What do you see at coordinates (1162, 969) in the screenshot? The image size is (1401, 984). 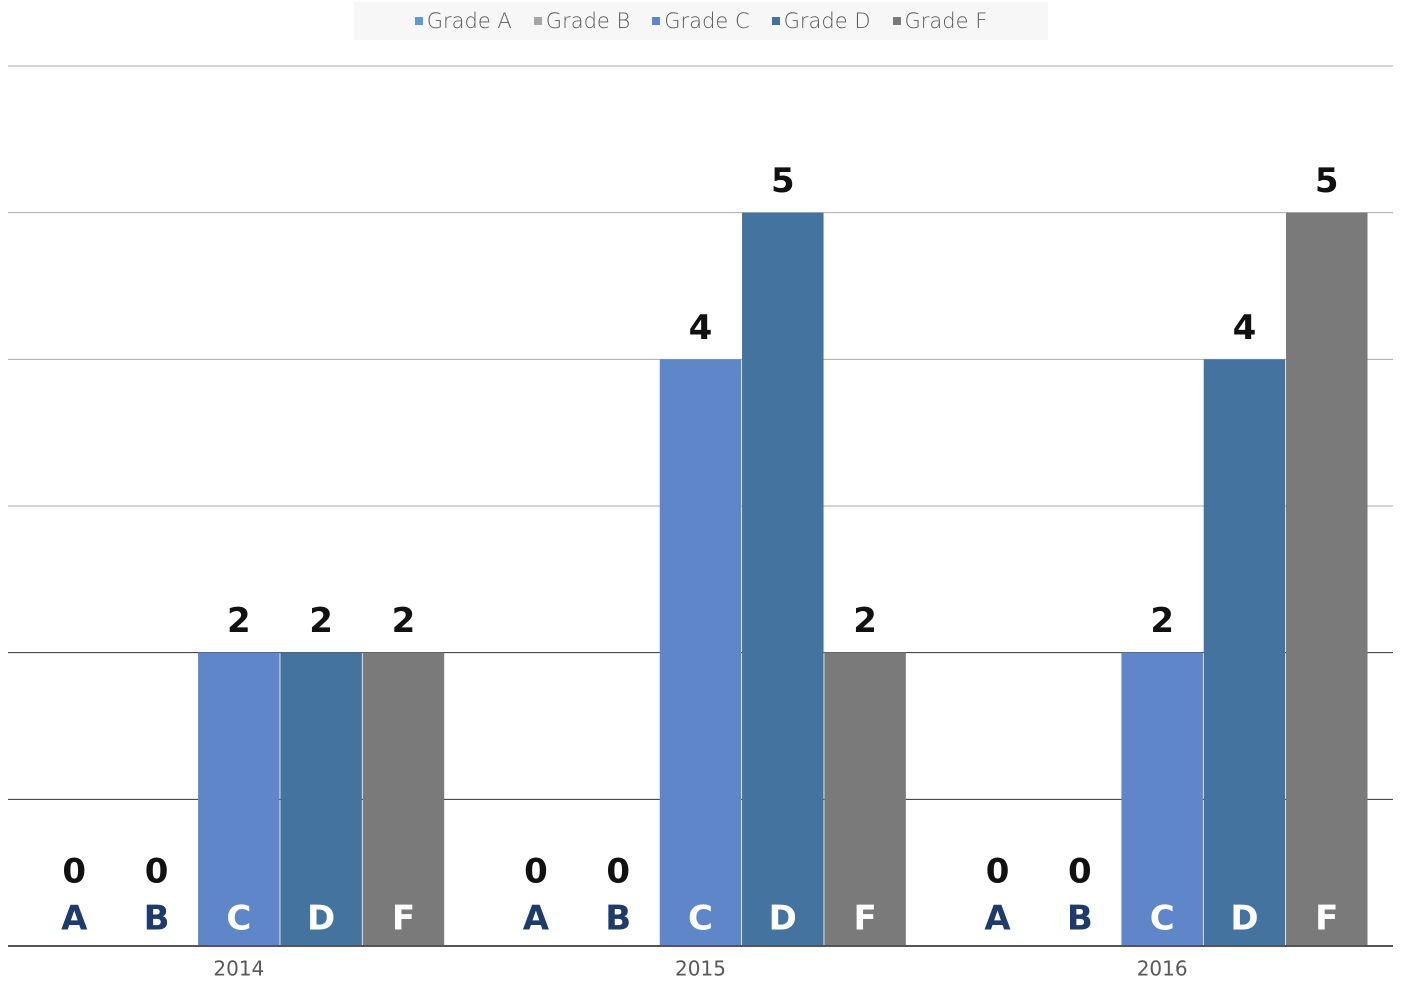 I see `x-tick-label: 2016` at bounding box center [1162, 969].